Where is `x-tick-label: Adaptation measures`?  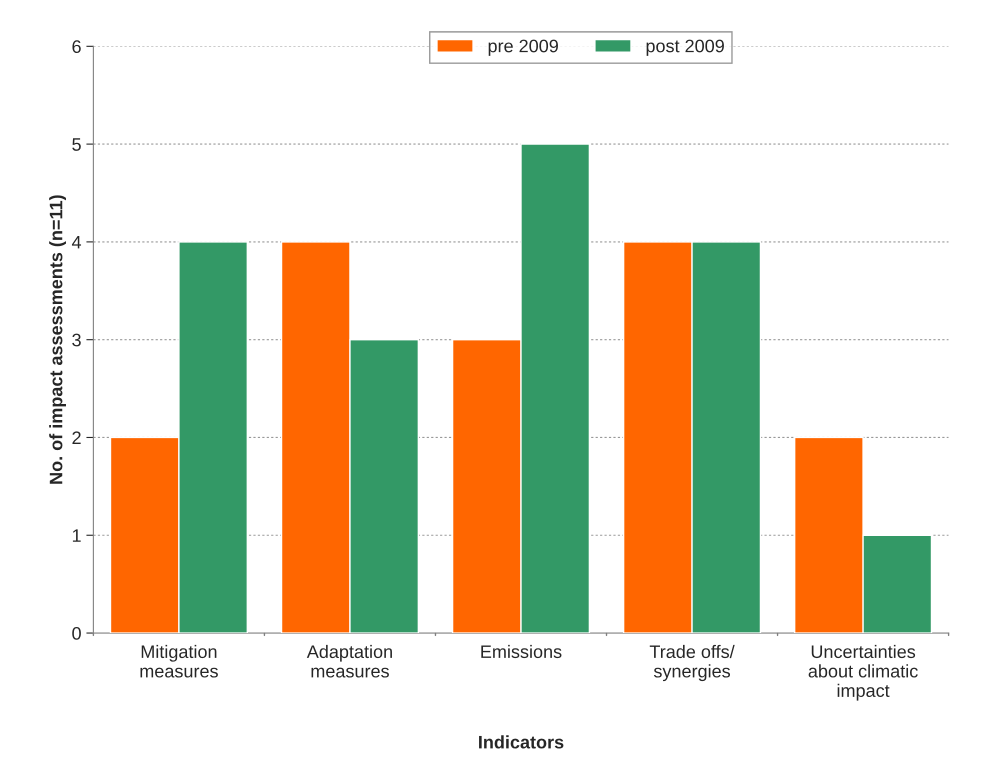 x-tick-label: Adaptation measures is located at coordinates (349, 661).